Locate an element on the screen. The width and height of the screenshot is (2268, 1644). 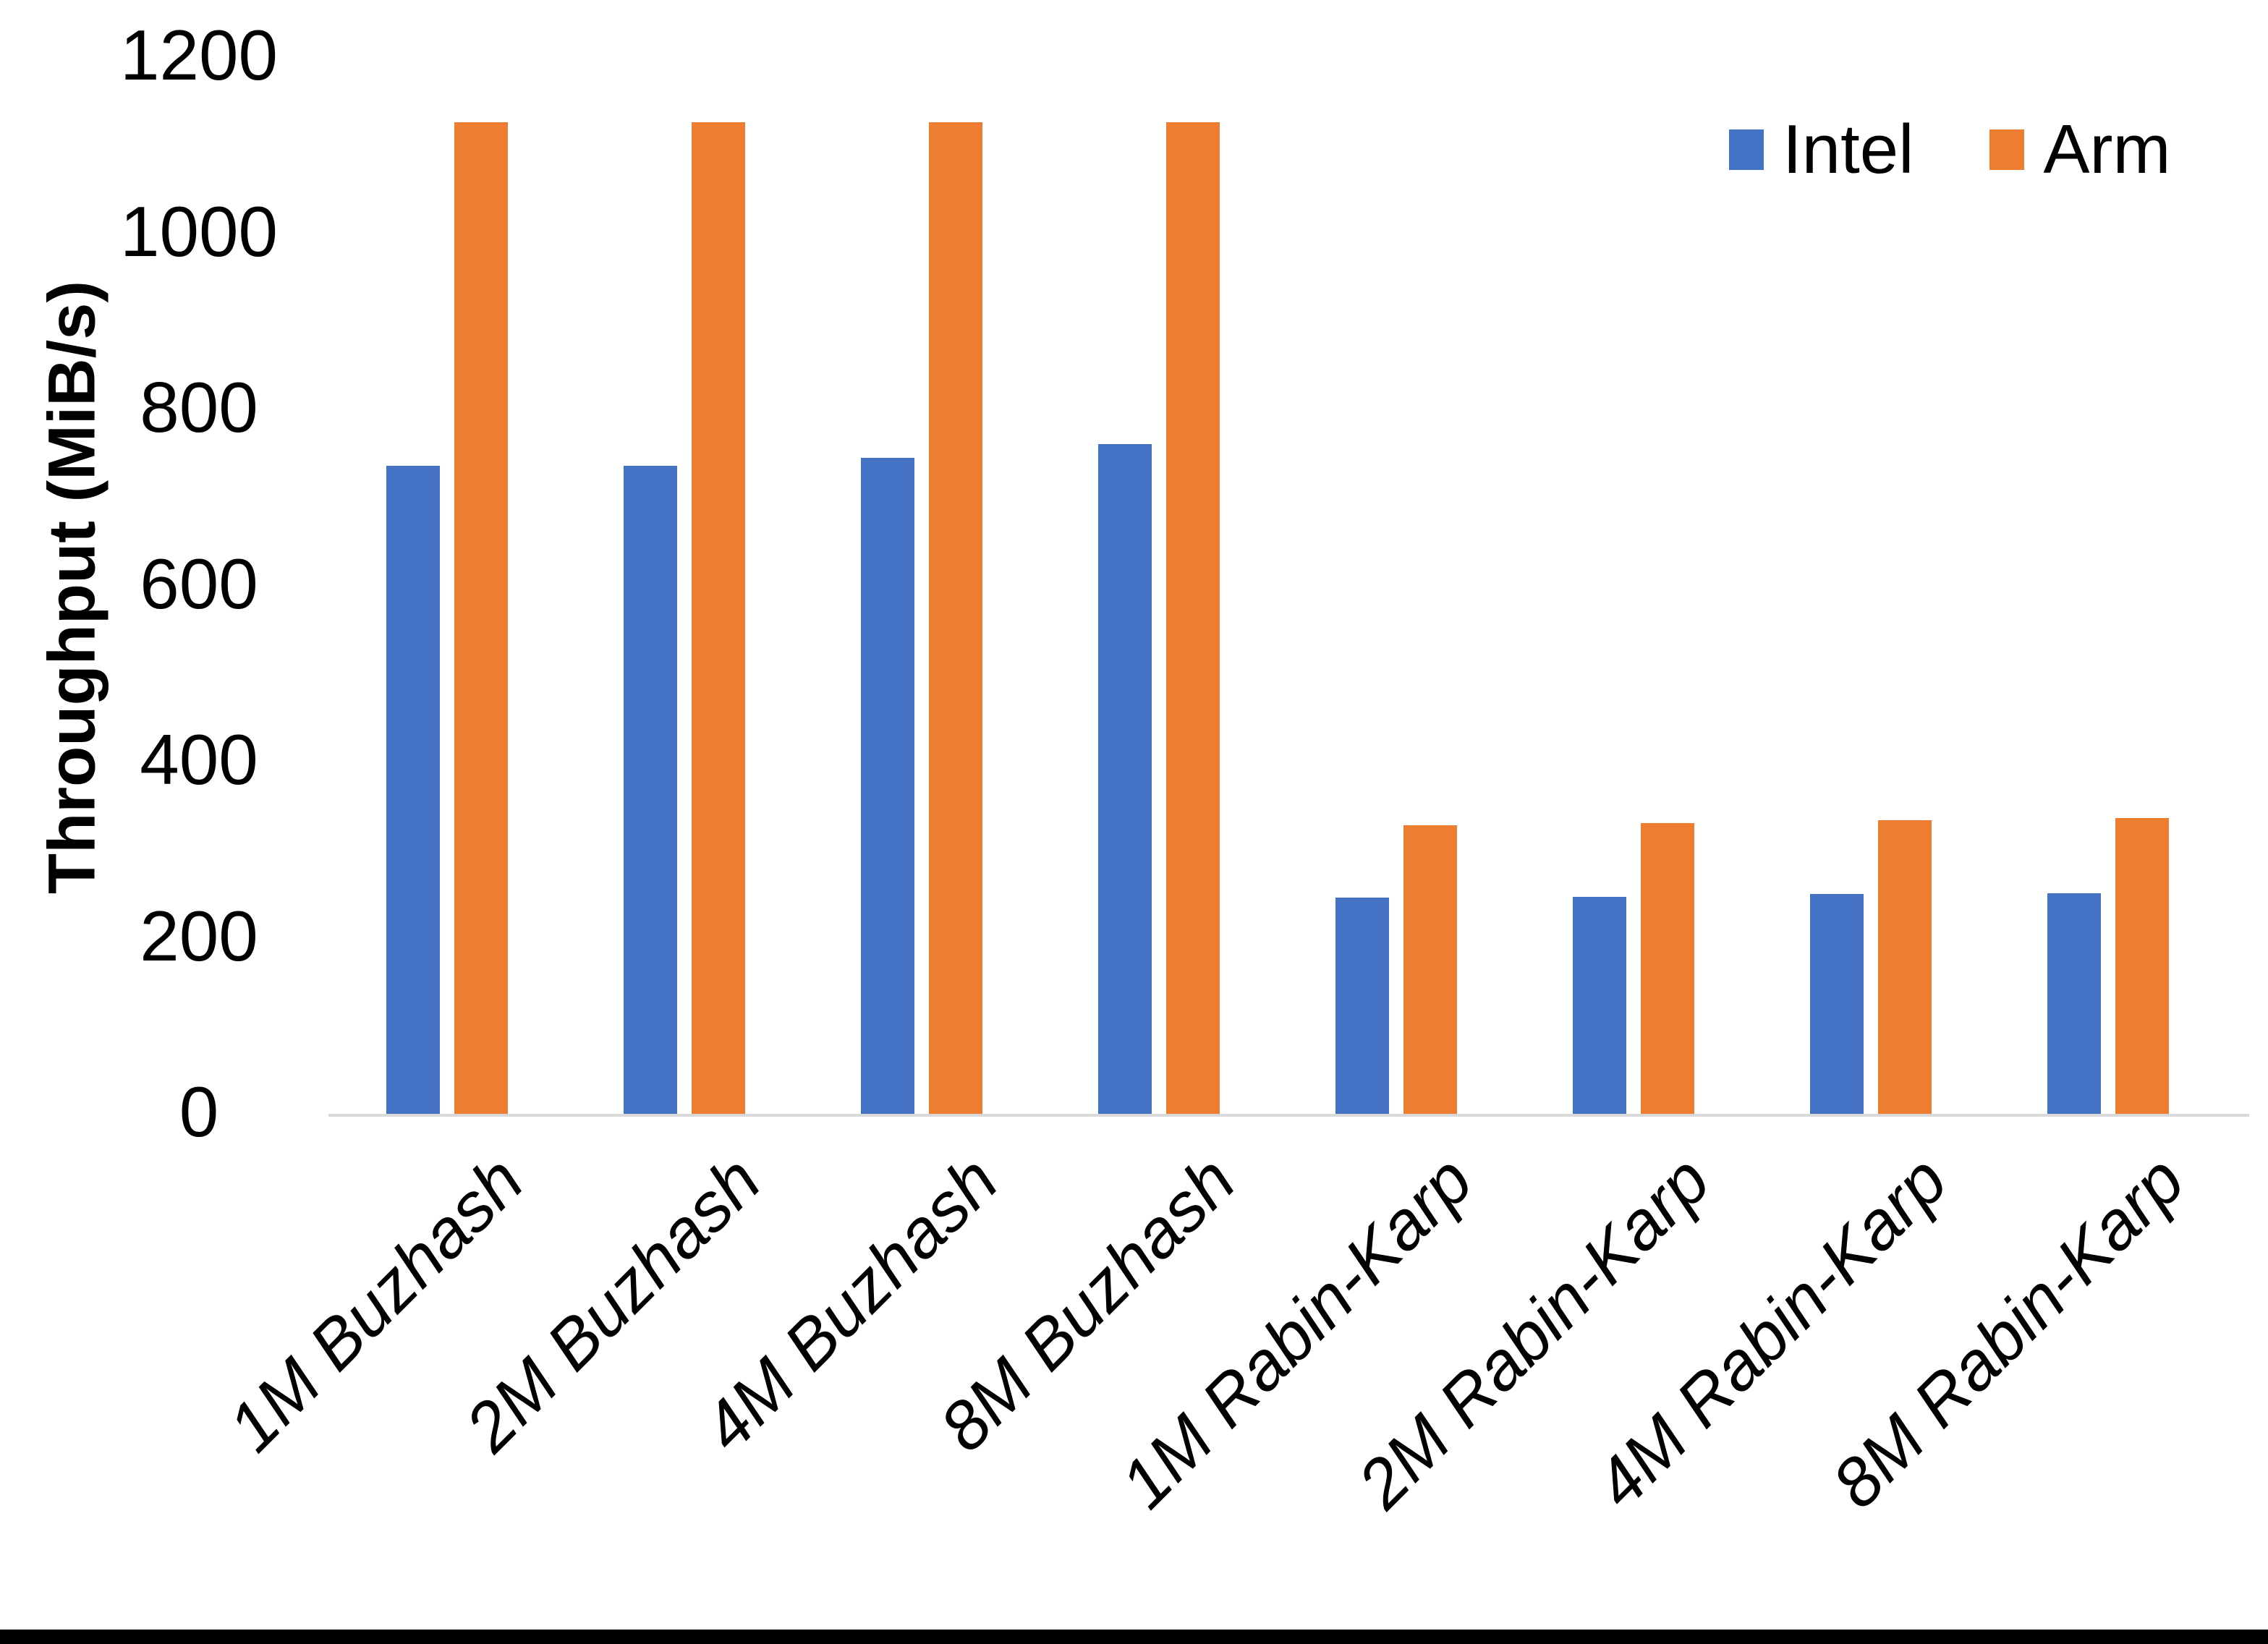
bar-arm-2m-rabin-karp is located at coordinates (1667, 968).